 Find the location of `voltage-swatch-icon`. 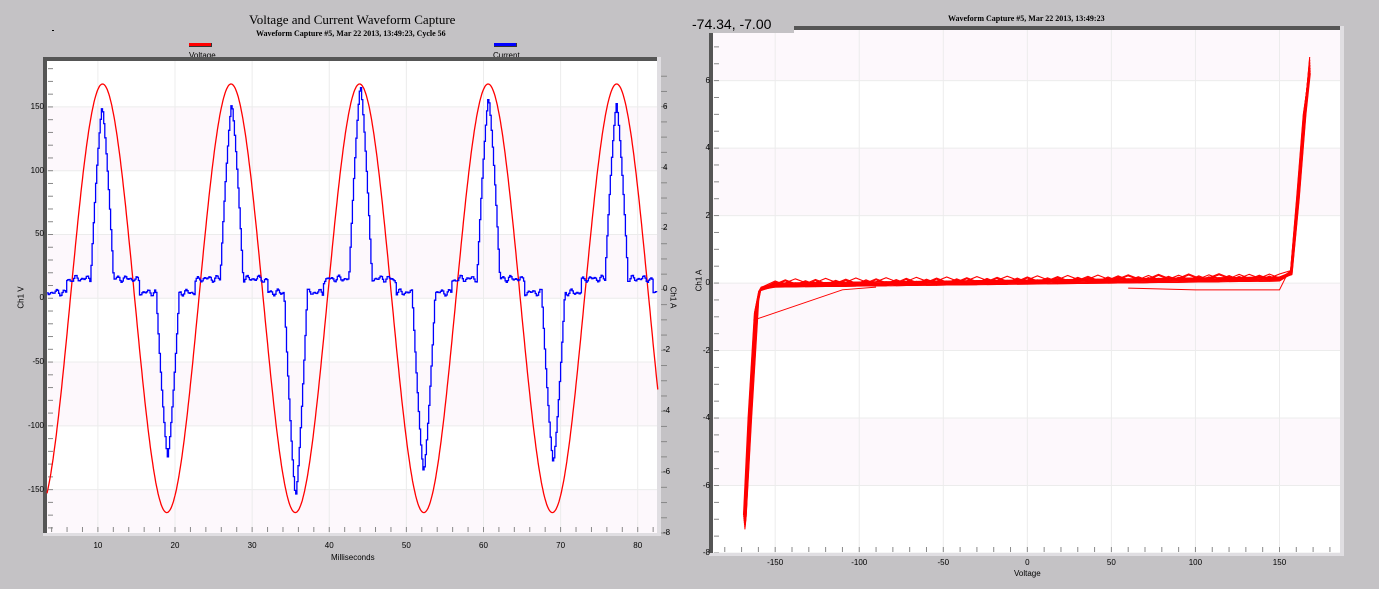

voltage-swatch-icon is located at coordinates (200, 45).